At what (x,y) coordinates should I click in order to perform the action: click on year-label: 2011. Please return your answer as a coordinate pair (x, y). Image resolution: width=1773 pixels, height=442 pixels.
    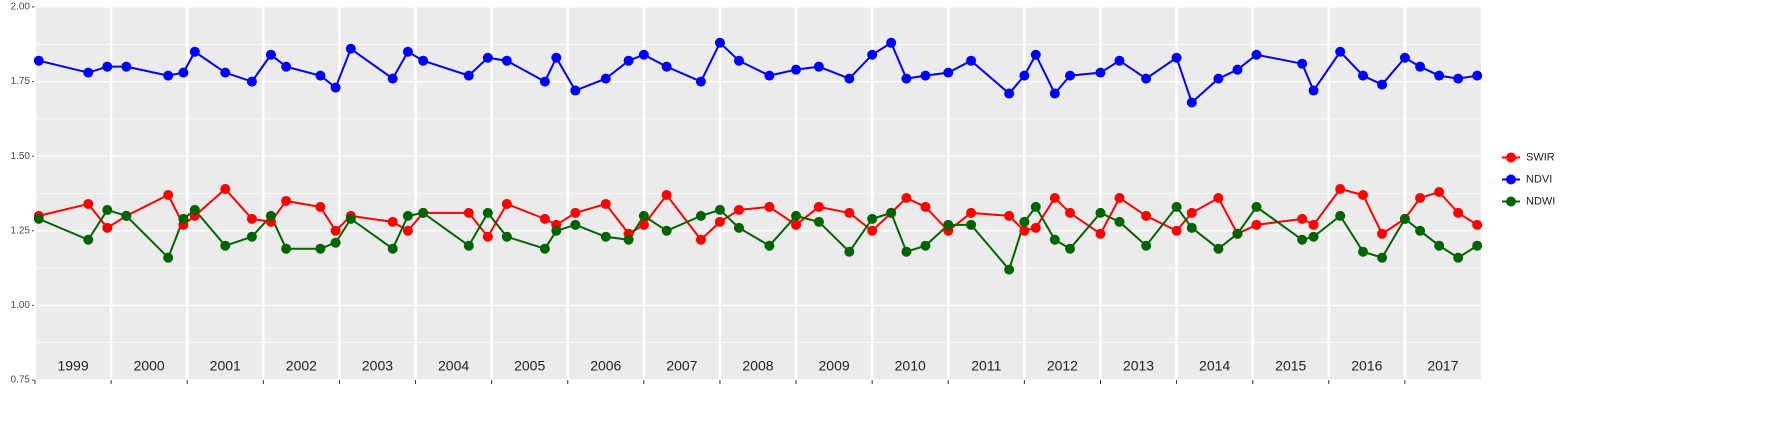
    Looking at the image, I should click on (986, 366).